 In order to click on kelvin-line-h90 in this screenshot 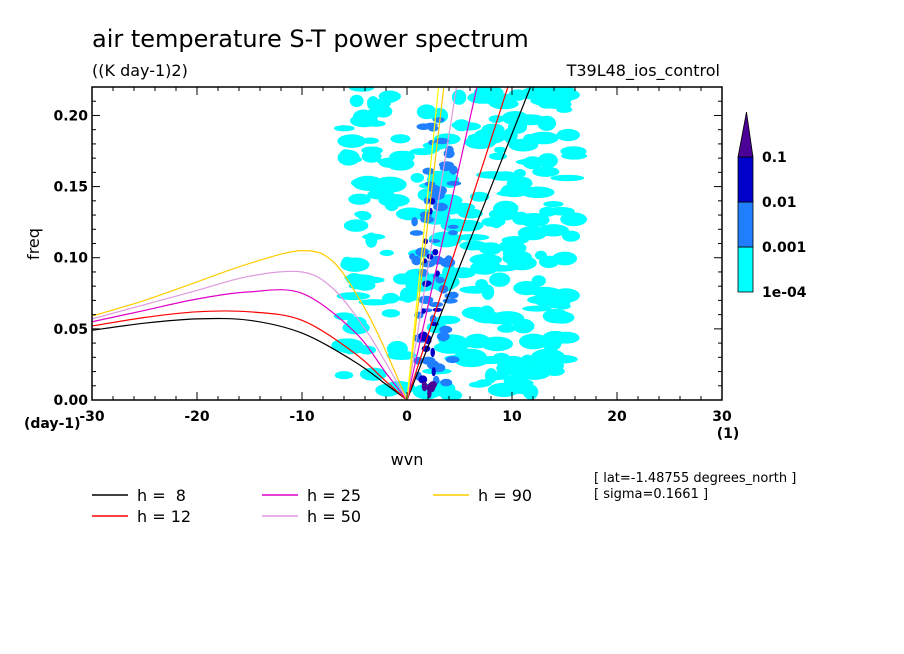, I will do `click(425, 243)`.